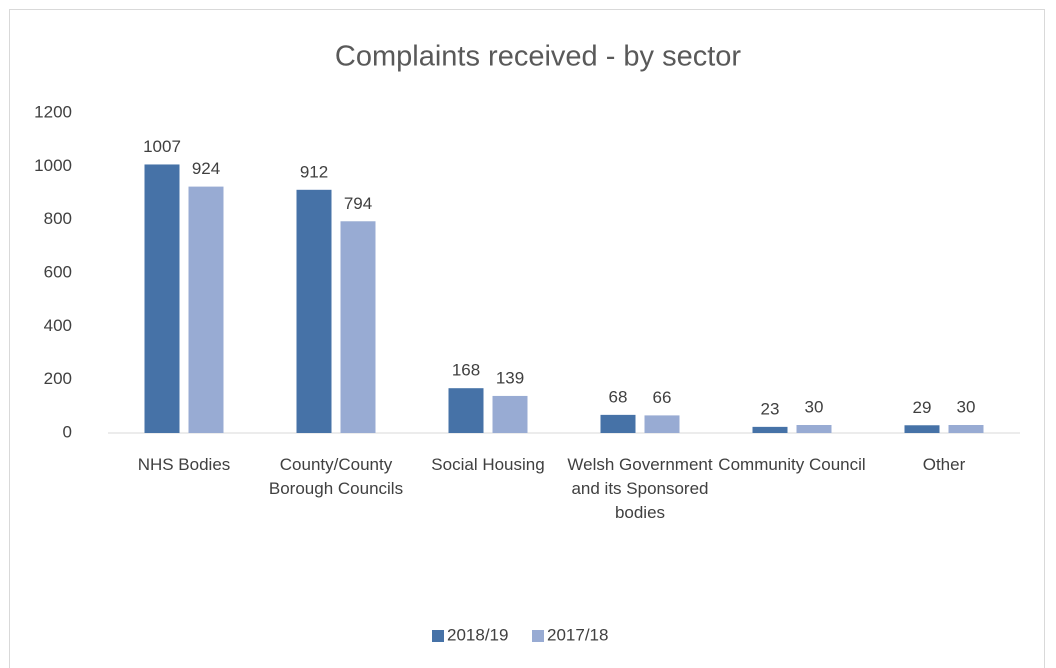 Image resolution: width=1056 pixels, height=668 pixels. I want to click on x-tick-label: NHS Bodies, so click(184, 464).